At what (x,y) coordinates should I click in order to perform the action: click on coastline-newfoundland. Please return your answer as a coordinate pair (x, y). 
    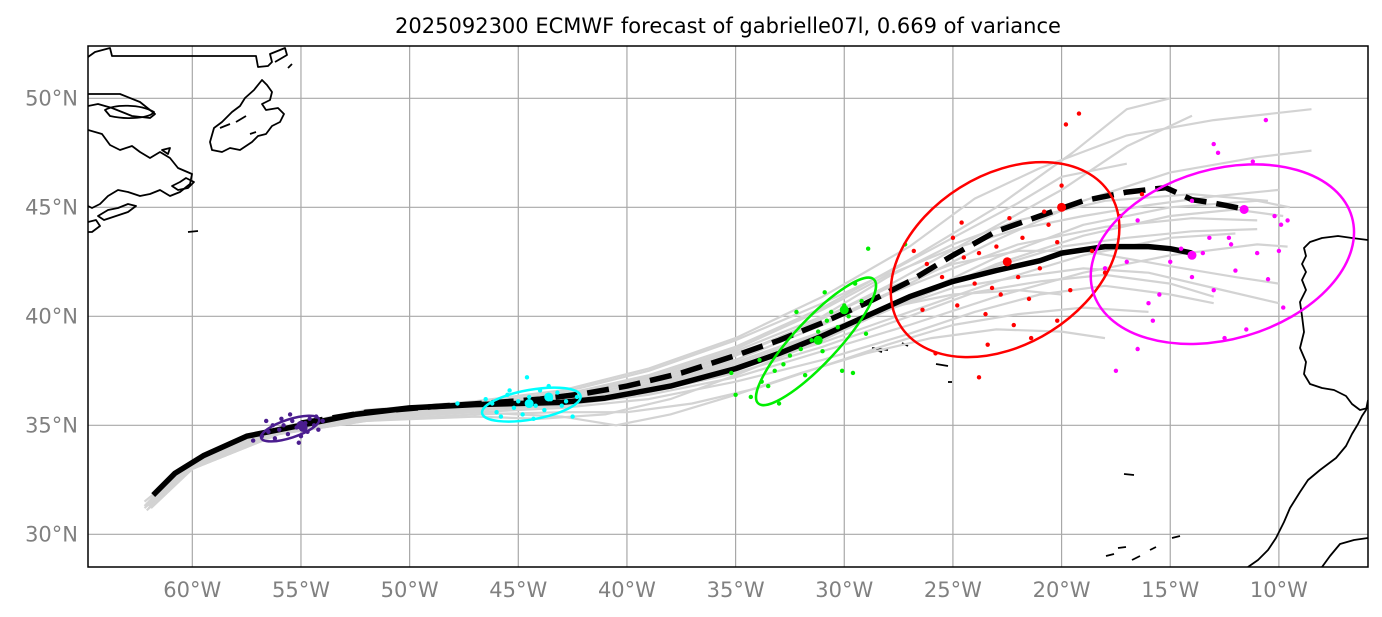
    Looking at the image, I should click on (247, 116).